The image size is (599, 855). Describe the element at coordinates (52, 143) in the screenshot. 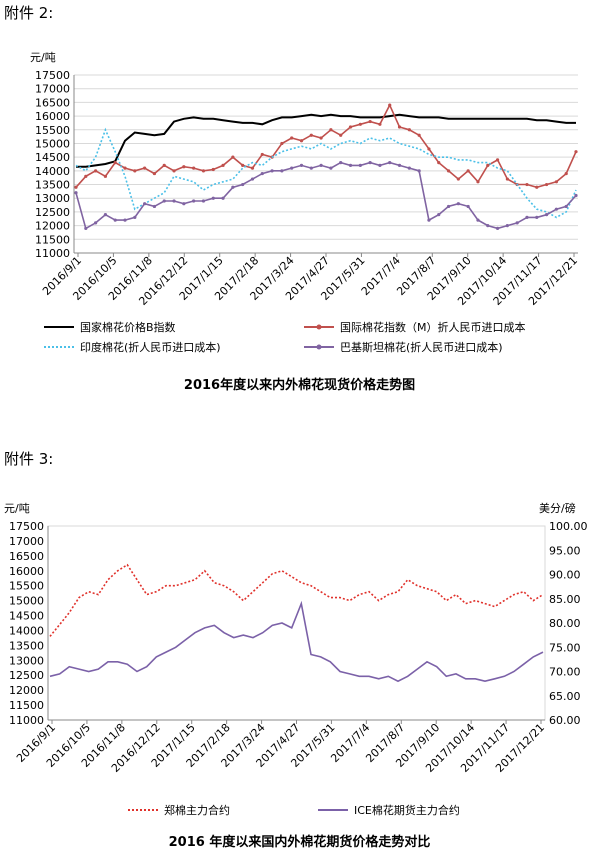

I see `y-tick-label: 15000` at that location.